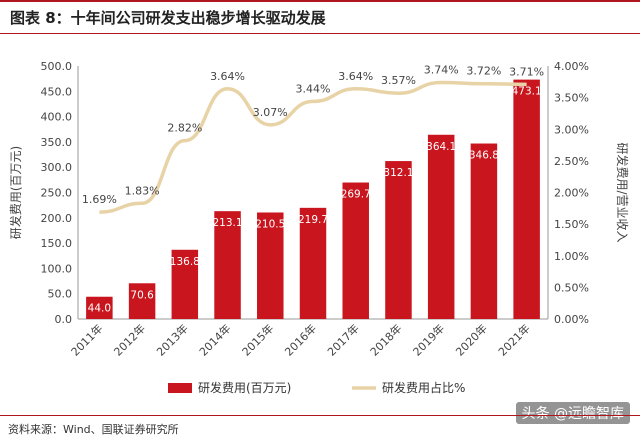 The height and width of the screenshot is (439, 640). I want to click on line-value-label: 3.07%, so click(270, 112).